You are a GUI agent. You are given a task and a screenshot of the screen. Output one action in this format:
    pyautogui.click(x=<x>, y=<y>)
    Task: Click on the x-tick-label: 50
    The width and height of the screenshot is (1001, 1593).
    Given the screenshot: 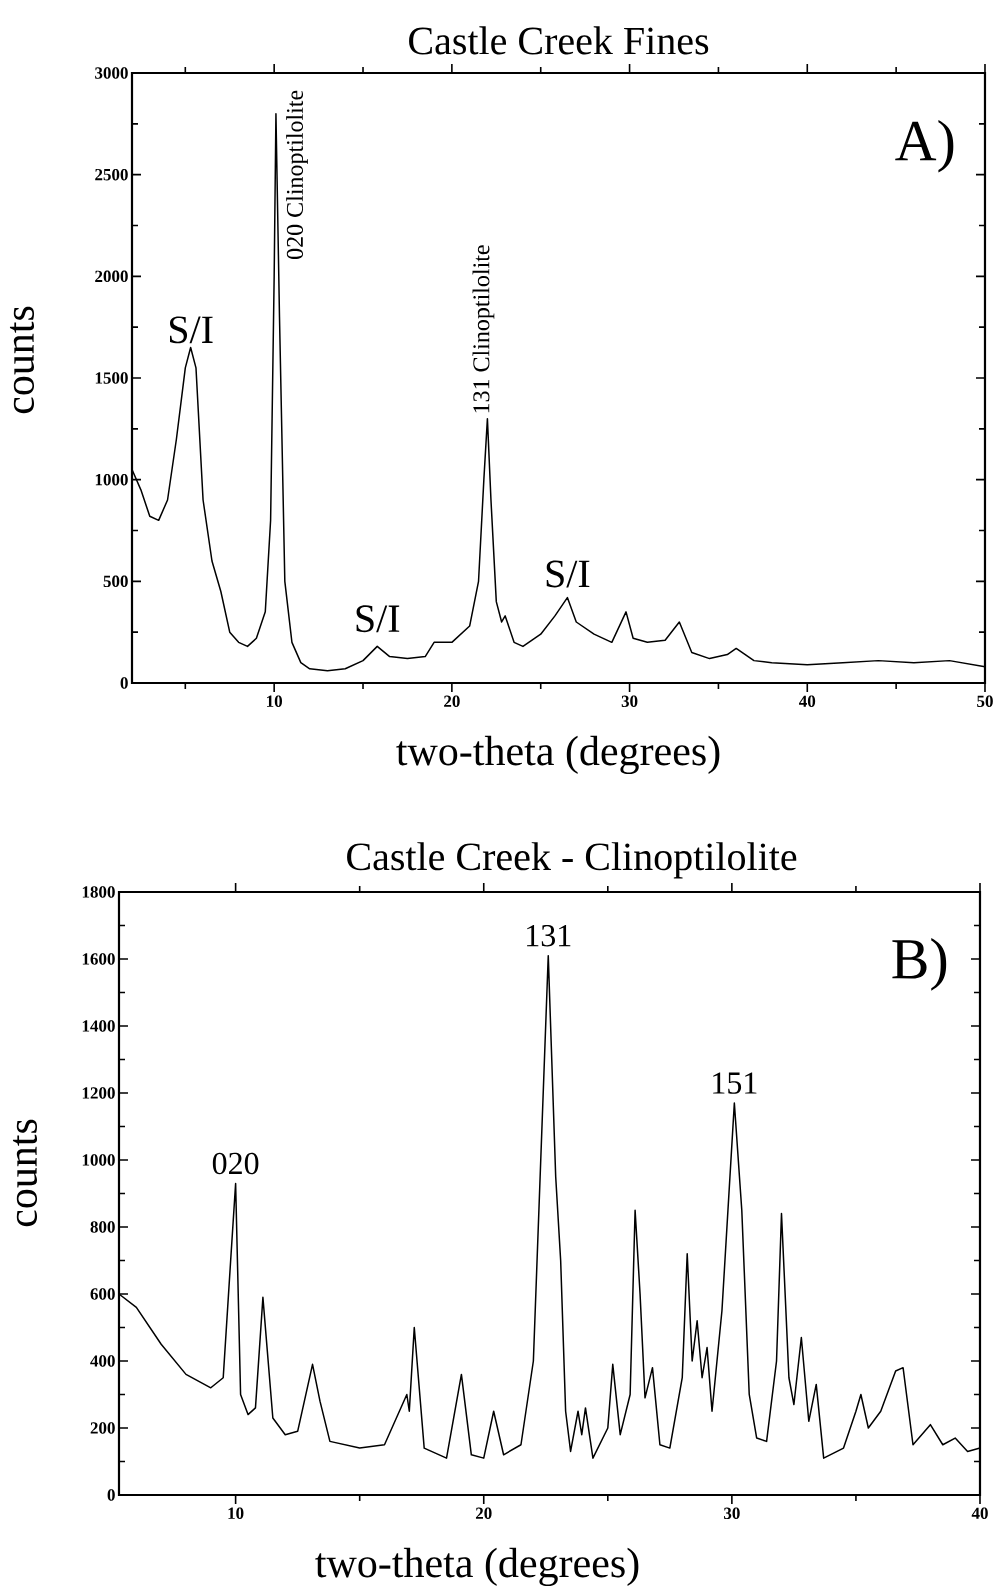 What is the action you would take?
    pyautogui.click(x=985, y=701)
    